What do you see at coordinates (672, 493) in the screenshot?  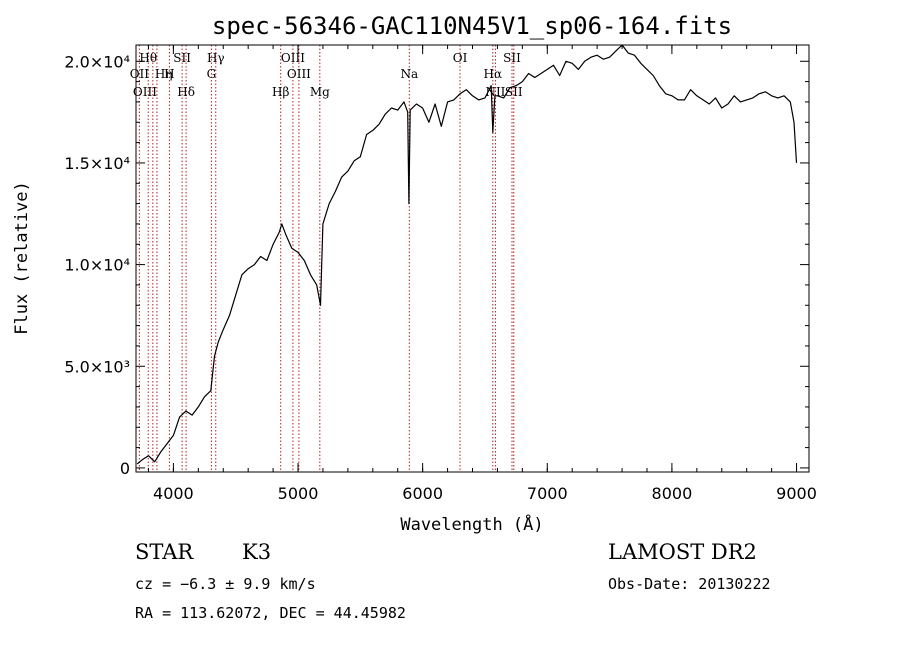 I see `x-tick-label: 8000` at bounding box center [672, 493].